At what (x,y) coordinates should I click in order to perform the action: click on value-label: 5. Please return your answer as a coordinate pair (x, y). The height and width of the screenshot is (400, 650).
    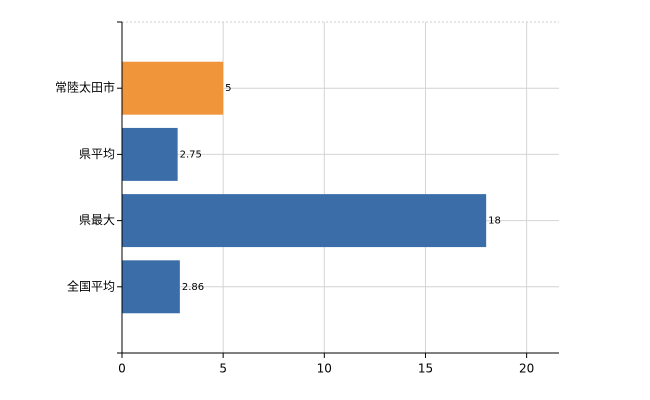
    Looking at the image, I should click on (228, 88).